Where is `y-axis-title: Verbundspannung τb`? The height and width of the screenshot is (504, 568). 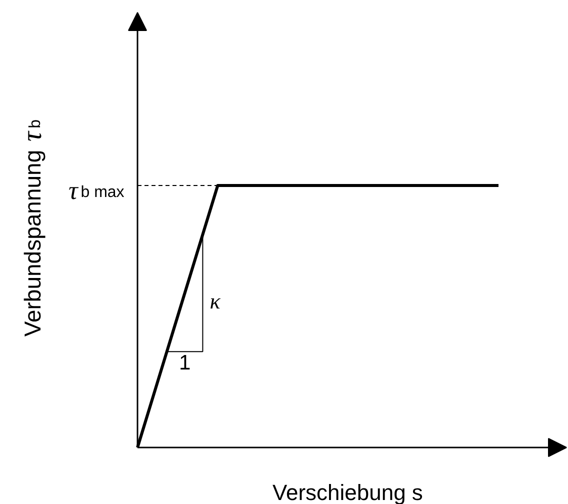
y-axis-title: Verbundspannung τb is located at coordinates (32, 228).